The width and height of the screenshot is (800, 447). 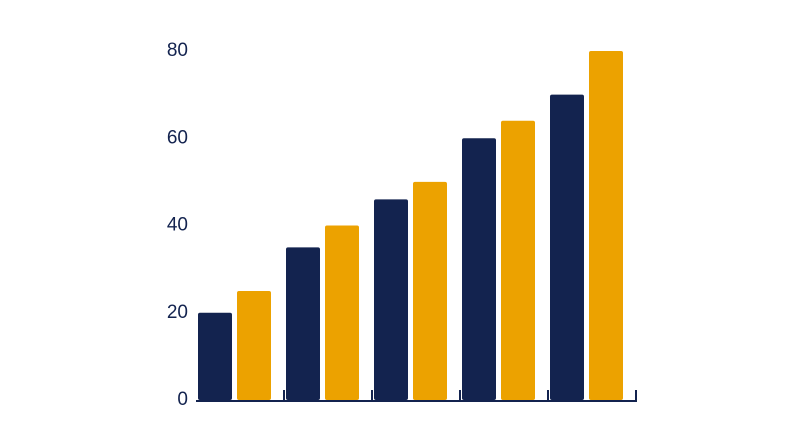 I want to click on y-tick-label: 20, so click(x=177, y=312).